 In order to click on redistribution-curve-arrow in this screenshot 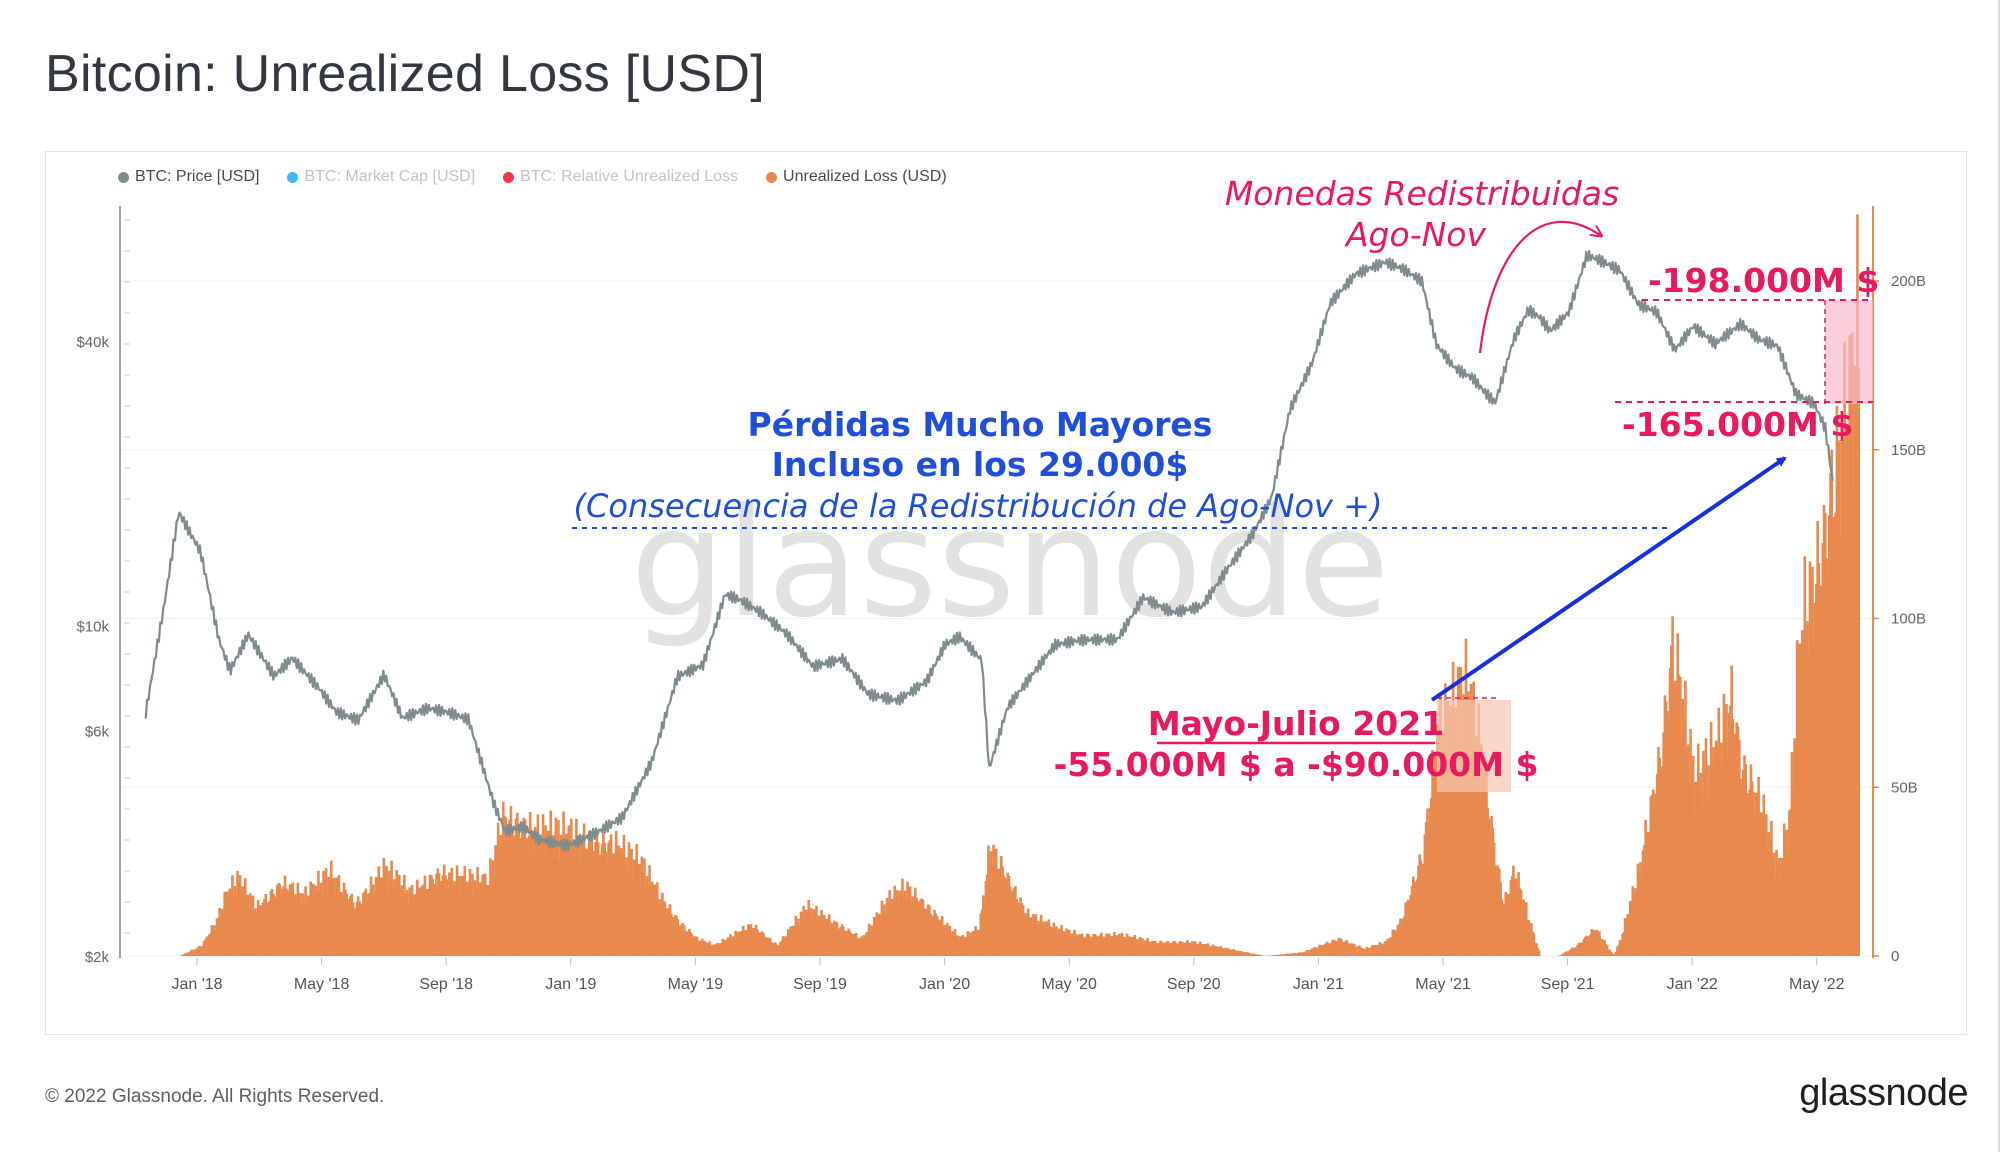, I will do `click(1539, 287)`.